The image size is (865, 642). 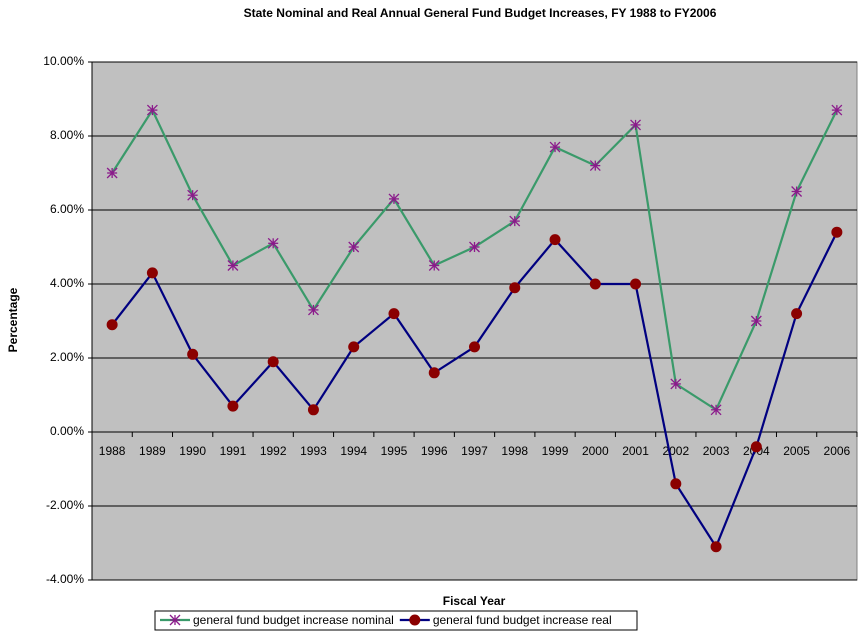 I want to click on legend-label: general fund budget increase nominal, so click(x=293, y=620).